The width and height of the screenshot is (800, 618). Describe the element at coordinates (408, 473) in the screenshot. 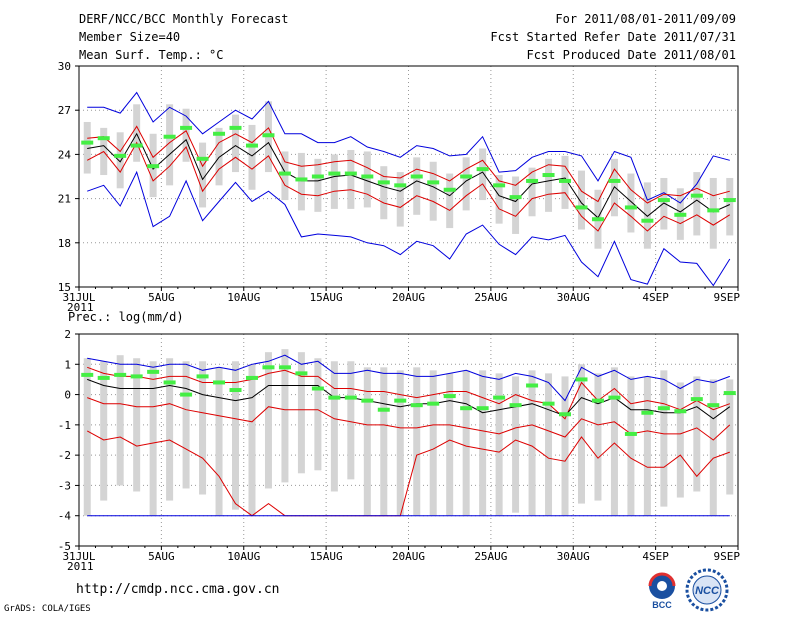

I see `series-line-min` at that location.